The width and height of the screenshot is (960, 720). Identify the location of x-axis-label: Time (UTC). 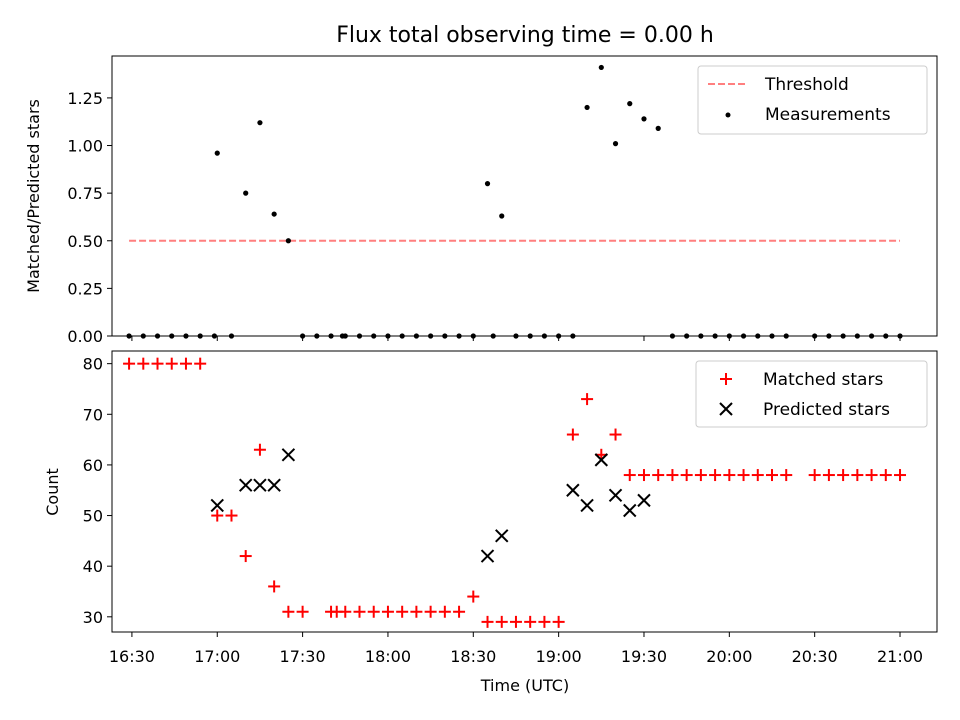
(524, 685).